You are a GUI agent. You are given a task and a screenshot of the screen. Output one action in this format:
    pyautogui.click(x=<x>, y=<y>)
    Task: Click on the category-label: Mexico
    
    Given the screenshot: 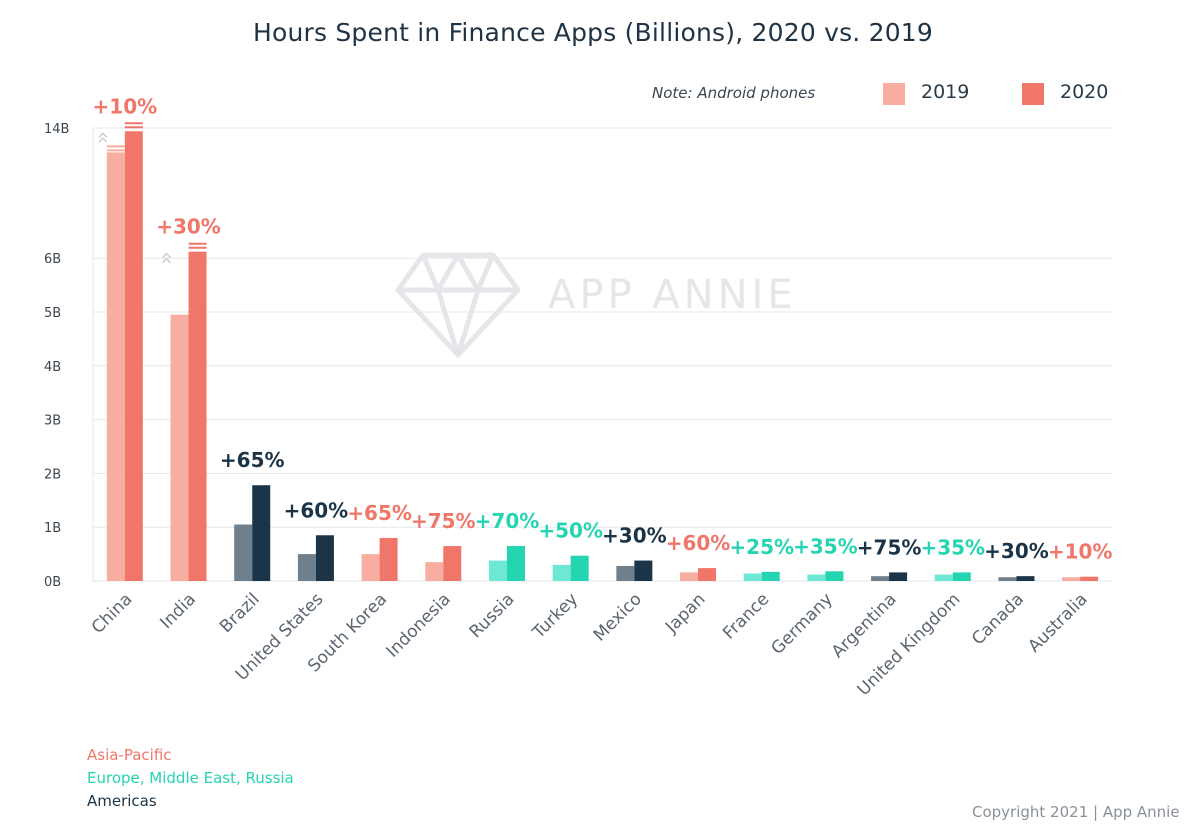 What is the action you would take?
    pyautogui.click(x=618, y=617)
    